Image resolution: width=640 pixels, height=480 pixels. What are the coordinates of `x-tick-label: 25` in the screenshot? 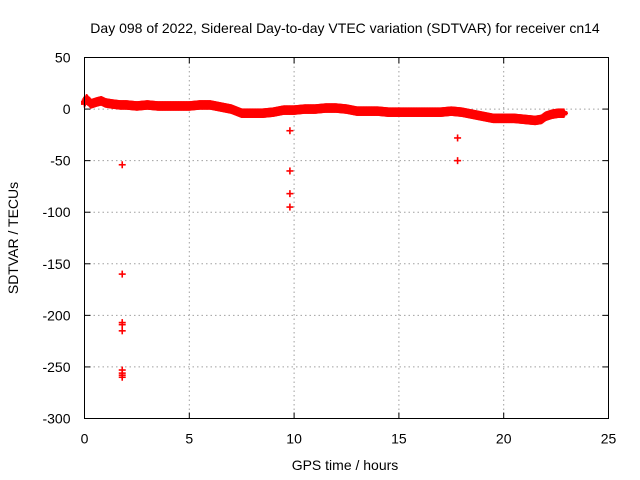 It's located at (609, 439).